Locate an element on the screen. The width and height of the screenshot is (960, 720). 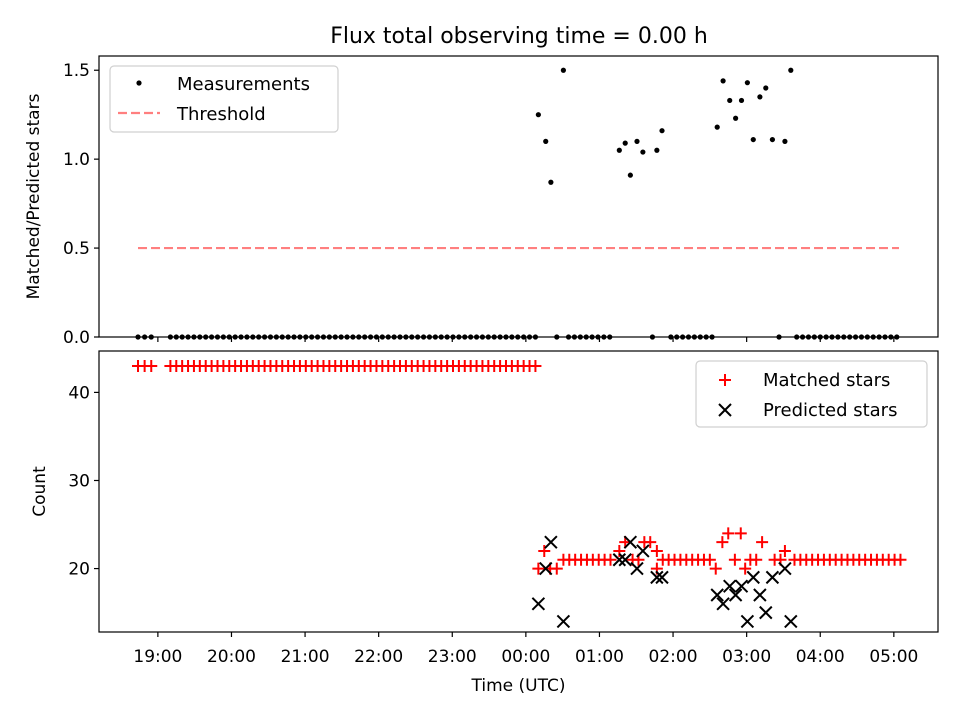
legend-label-predicted: Predicted stars is located at coordinates (830, 410).